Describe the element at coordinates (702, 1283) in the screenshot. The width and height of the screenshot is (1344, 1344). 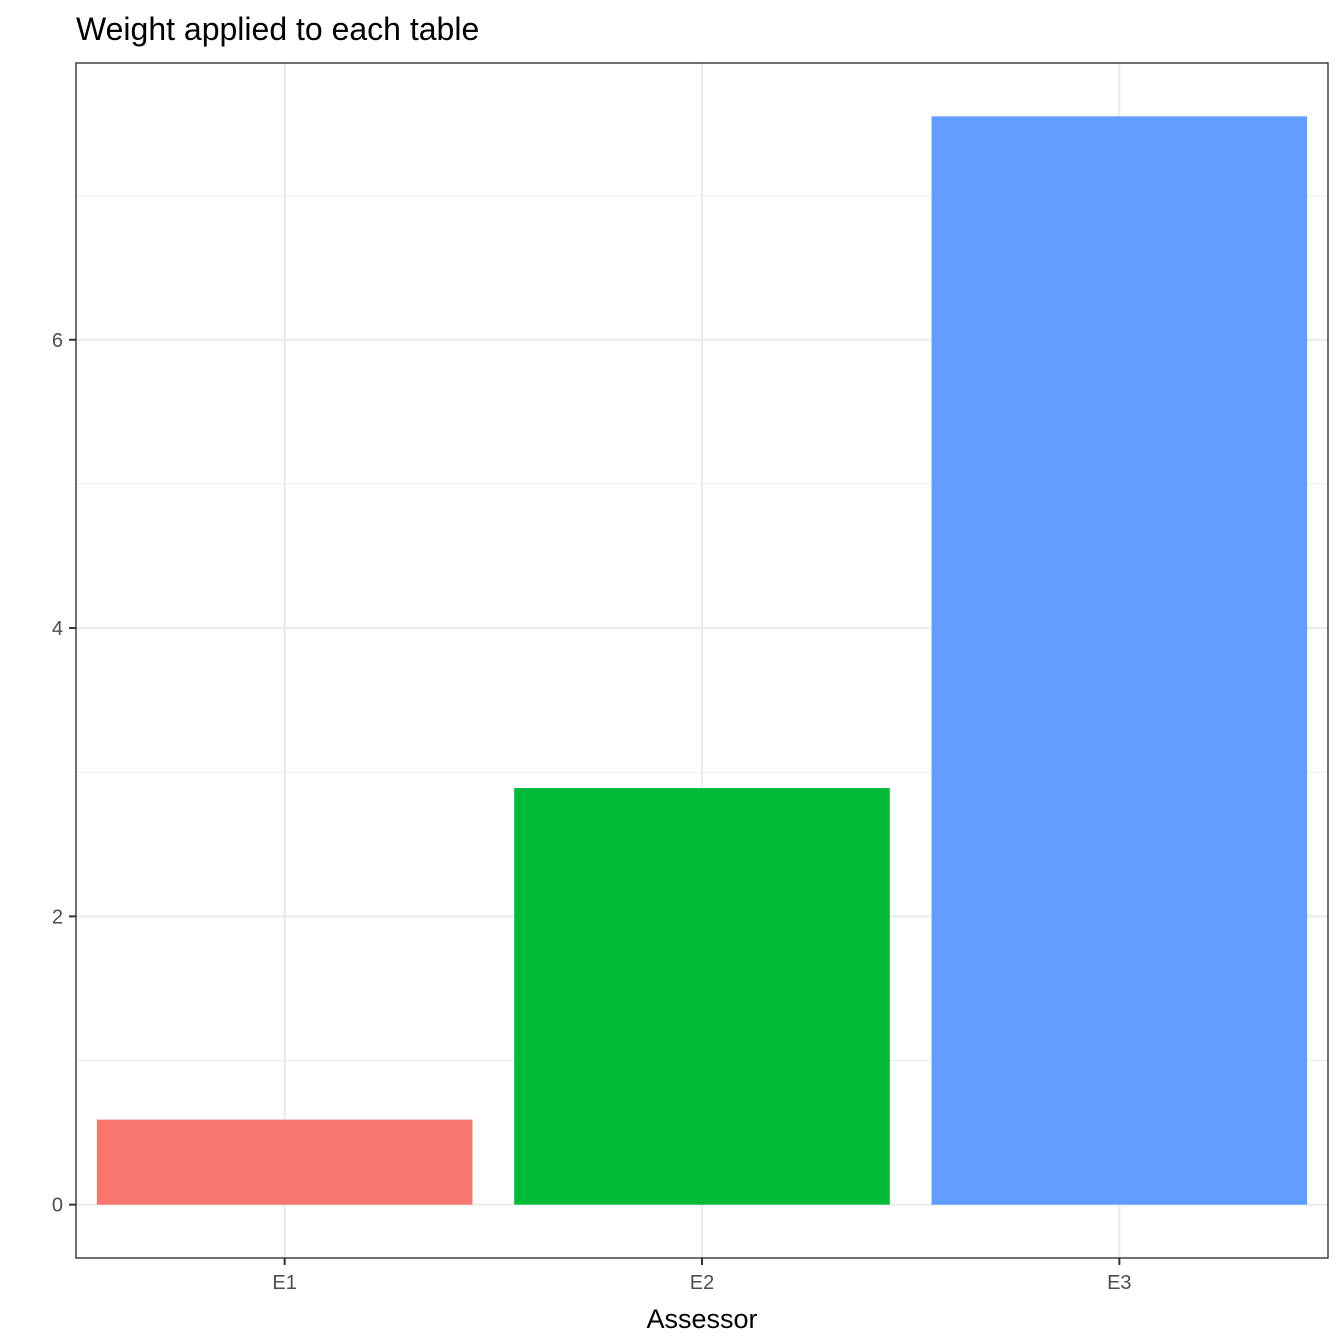
I see `x-tick-label: E2` at that location.